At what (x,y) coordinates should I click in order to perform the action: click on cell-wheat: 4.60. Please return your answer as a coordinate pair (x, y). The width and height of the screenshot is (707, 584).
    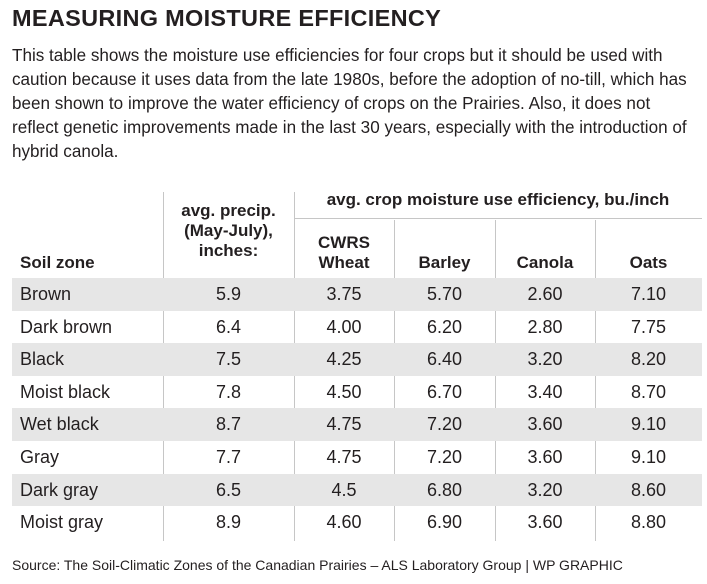
    Looking at the image, I should click on (344, 522).